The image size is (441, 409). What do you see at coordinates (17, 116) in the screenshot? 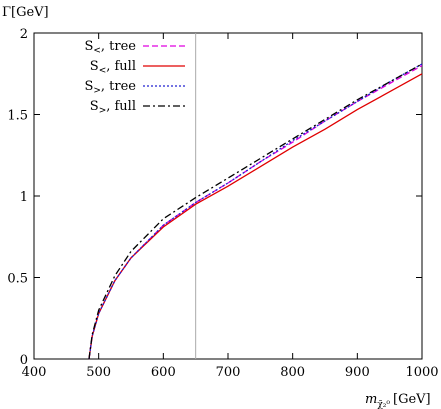
I see `y-tick-label: 1.5` at bounding box center [17, 116].